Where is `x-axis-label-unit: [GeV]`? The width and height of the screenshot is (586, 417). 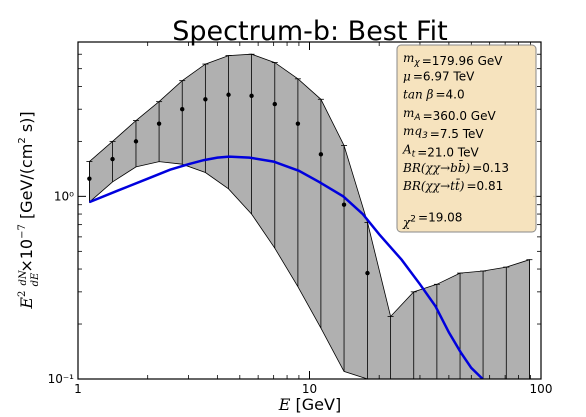 x-axis-label-unit: [GeV] is located at coordinates (315, 404).